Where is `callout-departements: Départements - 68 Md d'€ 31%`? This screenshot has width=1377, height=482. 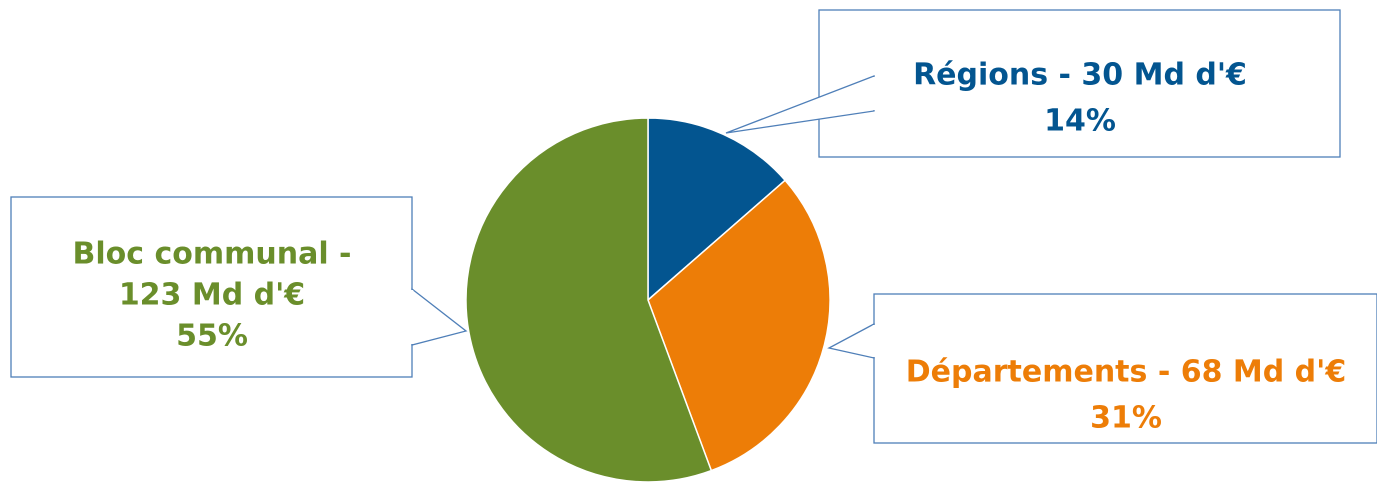
callout-departements: Départements - 68 Md d'€ 31% is located at coordinates (1103, 368).